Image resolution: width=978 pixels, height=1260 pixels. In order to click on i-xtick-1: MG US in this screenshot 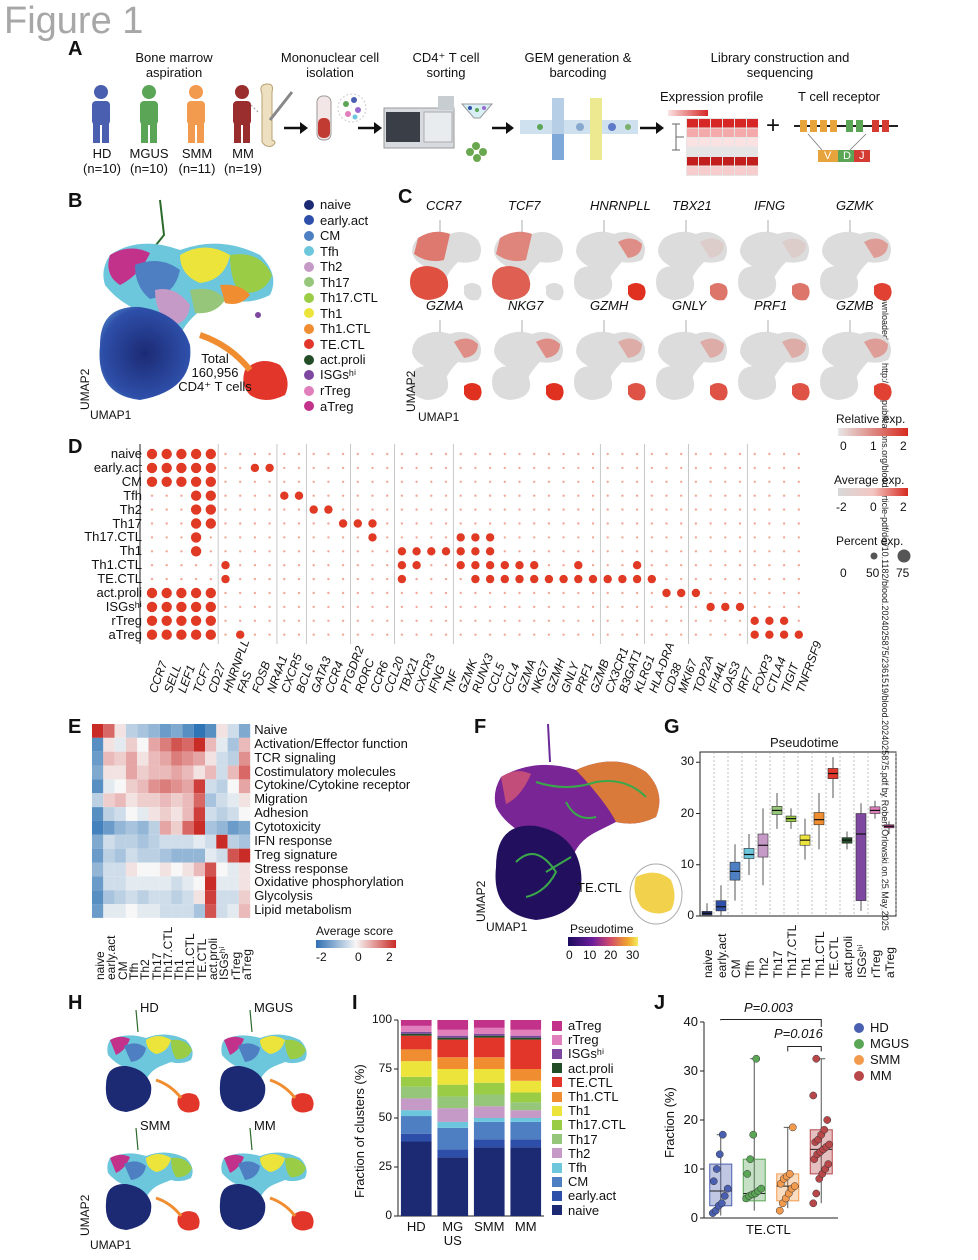, I will do `click(453, 1233)`.